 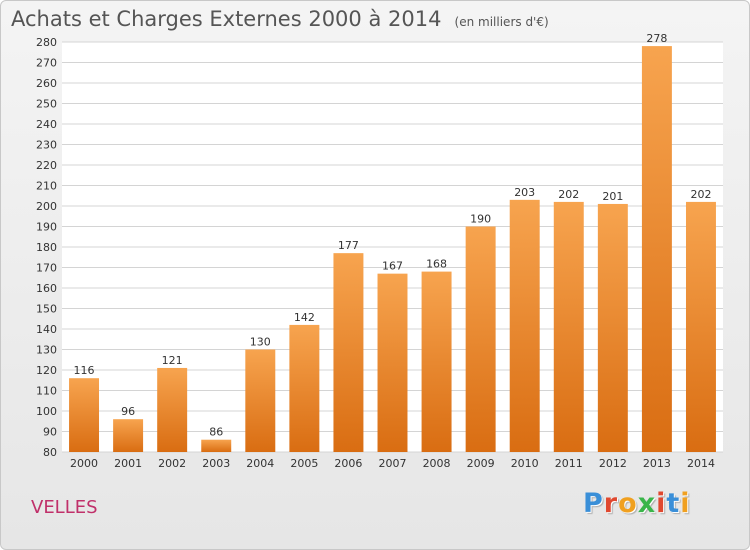 I want to click on data-label: 86, so click(x=216, y=432).